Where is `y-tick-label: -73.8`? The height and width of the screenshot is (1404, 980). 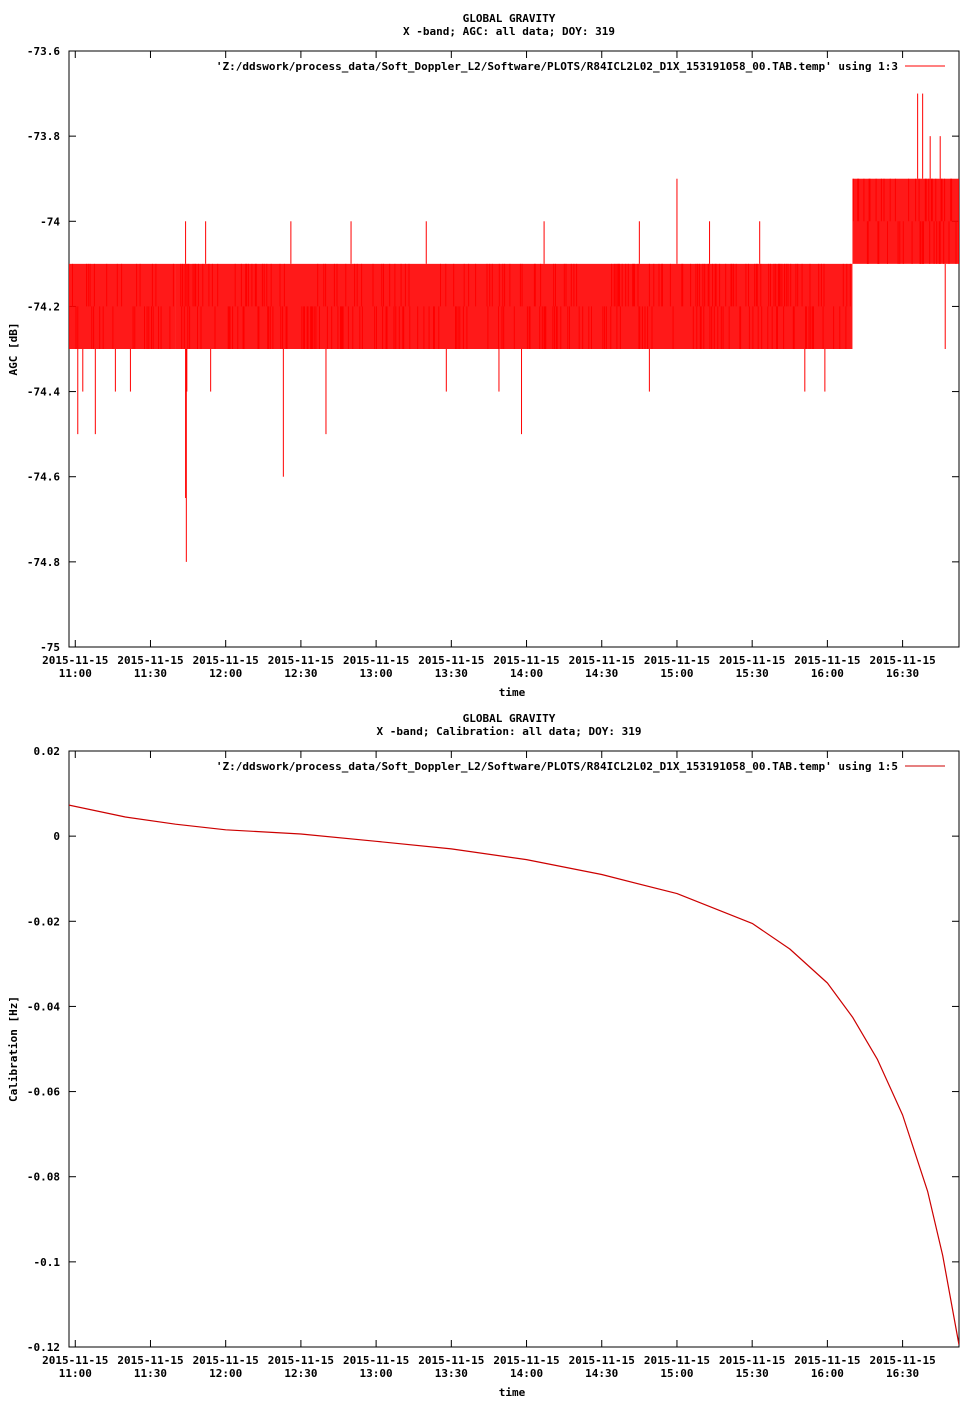
y-tick-label: -73.8 is located at coordinates (43, 136).